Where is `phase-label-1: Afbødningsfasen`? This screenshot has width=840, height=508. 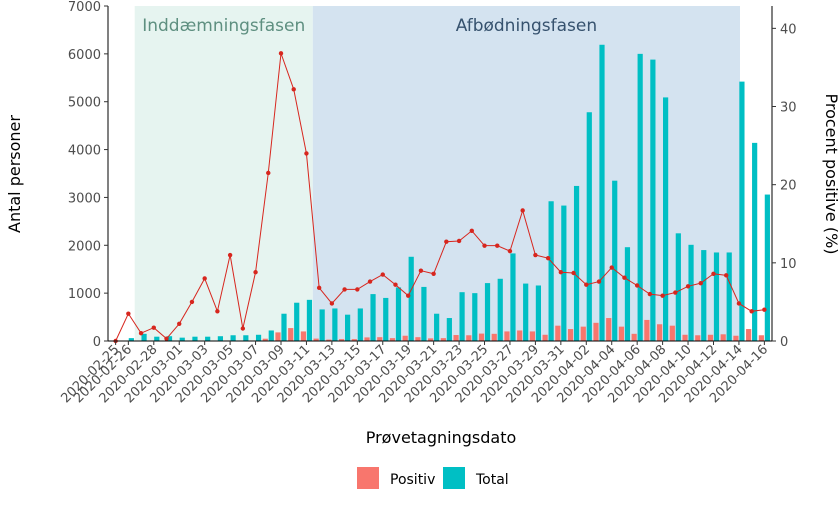
phase-label-1: Afbødningsfasen is located at coordinates (526, 26).